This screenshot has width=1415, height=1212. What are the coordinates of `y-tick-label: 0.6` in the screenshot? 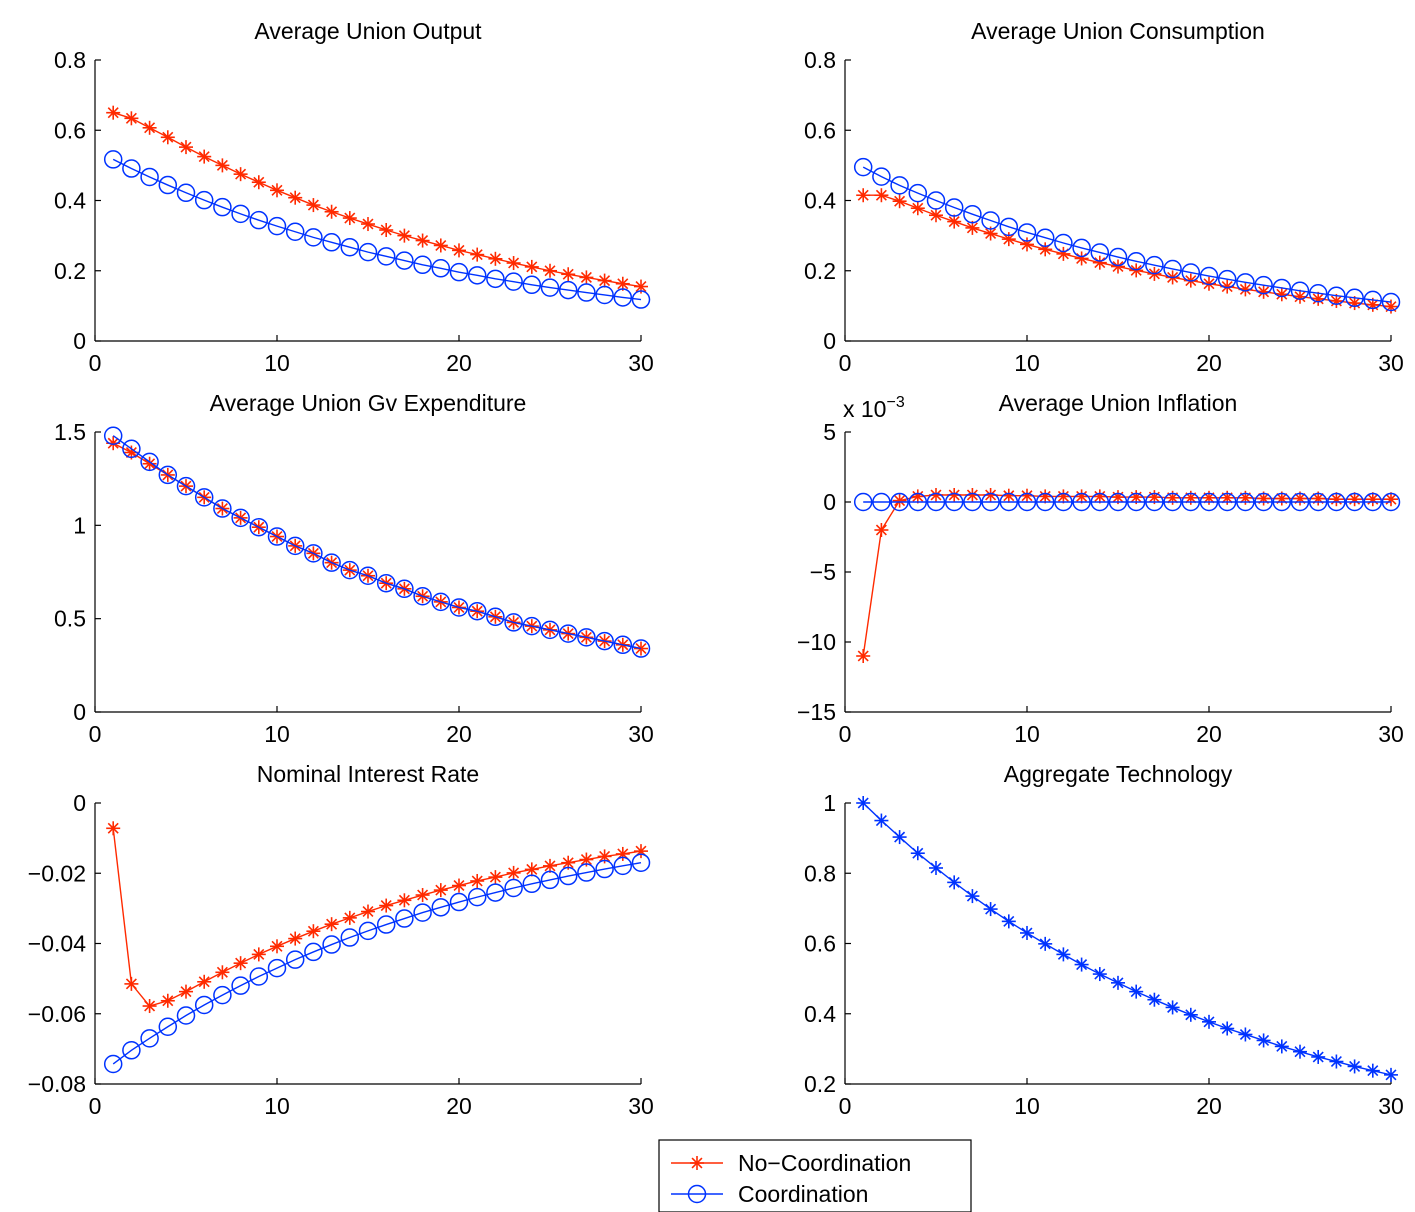 It's located at (70, 130).